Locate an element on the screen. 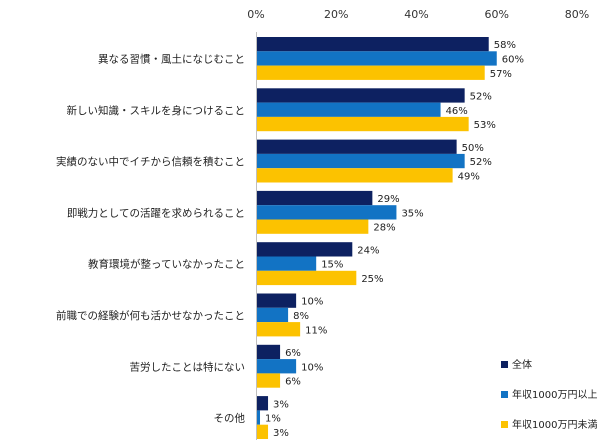 This screenshot has height=446, width=602. x-tick-label: 0% is located at coordinates (255, 14).